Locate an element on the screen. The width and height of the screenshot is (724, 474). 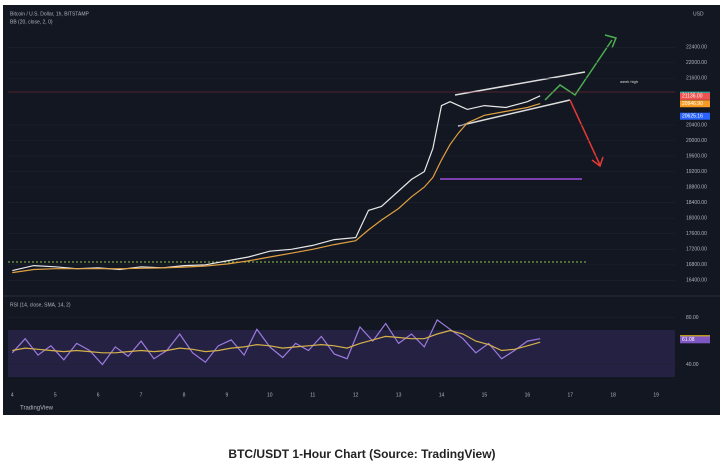
x-tick-label: 7 is located at coordinates (141, 395).